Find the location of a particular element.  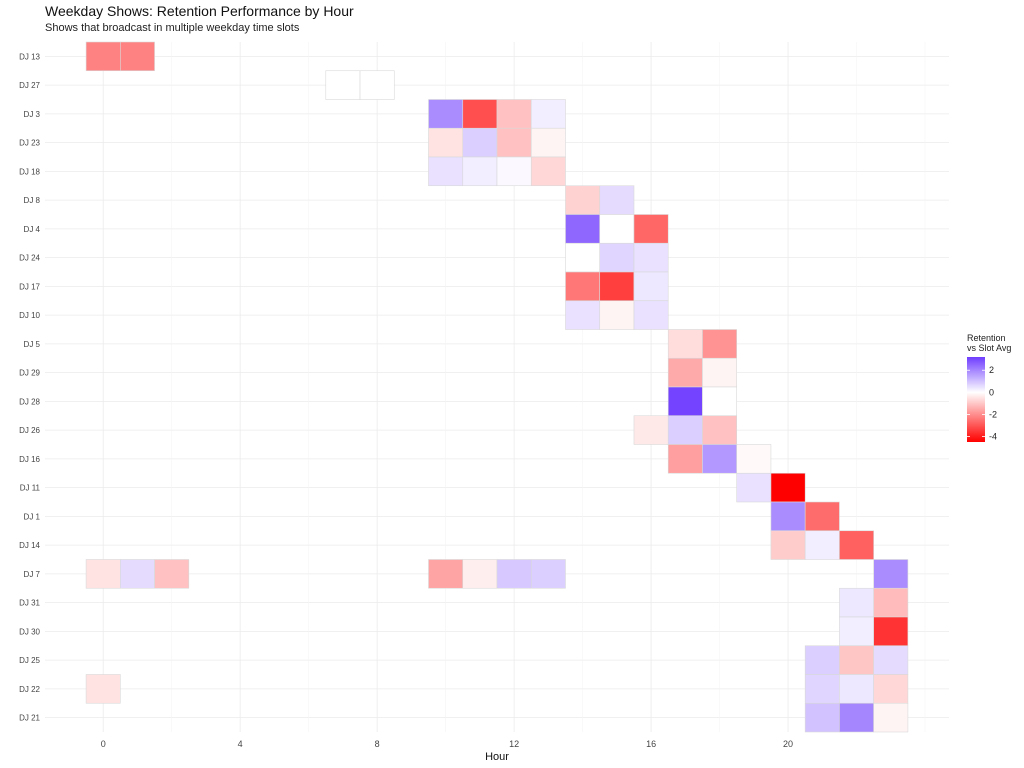

y-tick-label: DJ 1 is located at coordinates (32, 516).